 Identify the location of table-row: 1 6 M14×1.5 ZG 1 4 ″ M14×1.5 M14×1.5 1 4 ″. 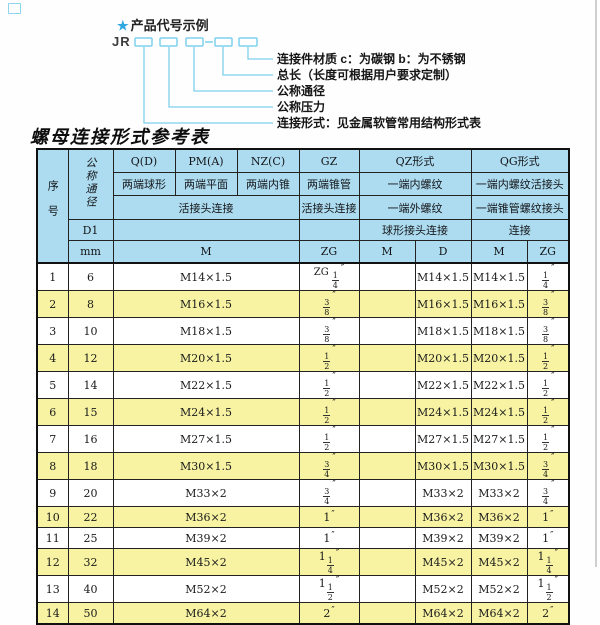
(303, 276).